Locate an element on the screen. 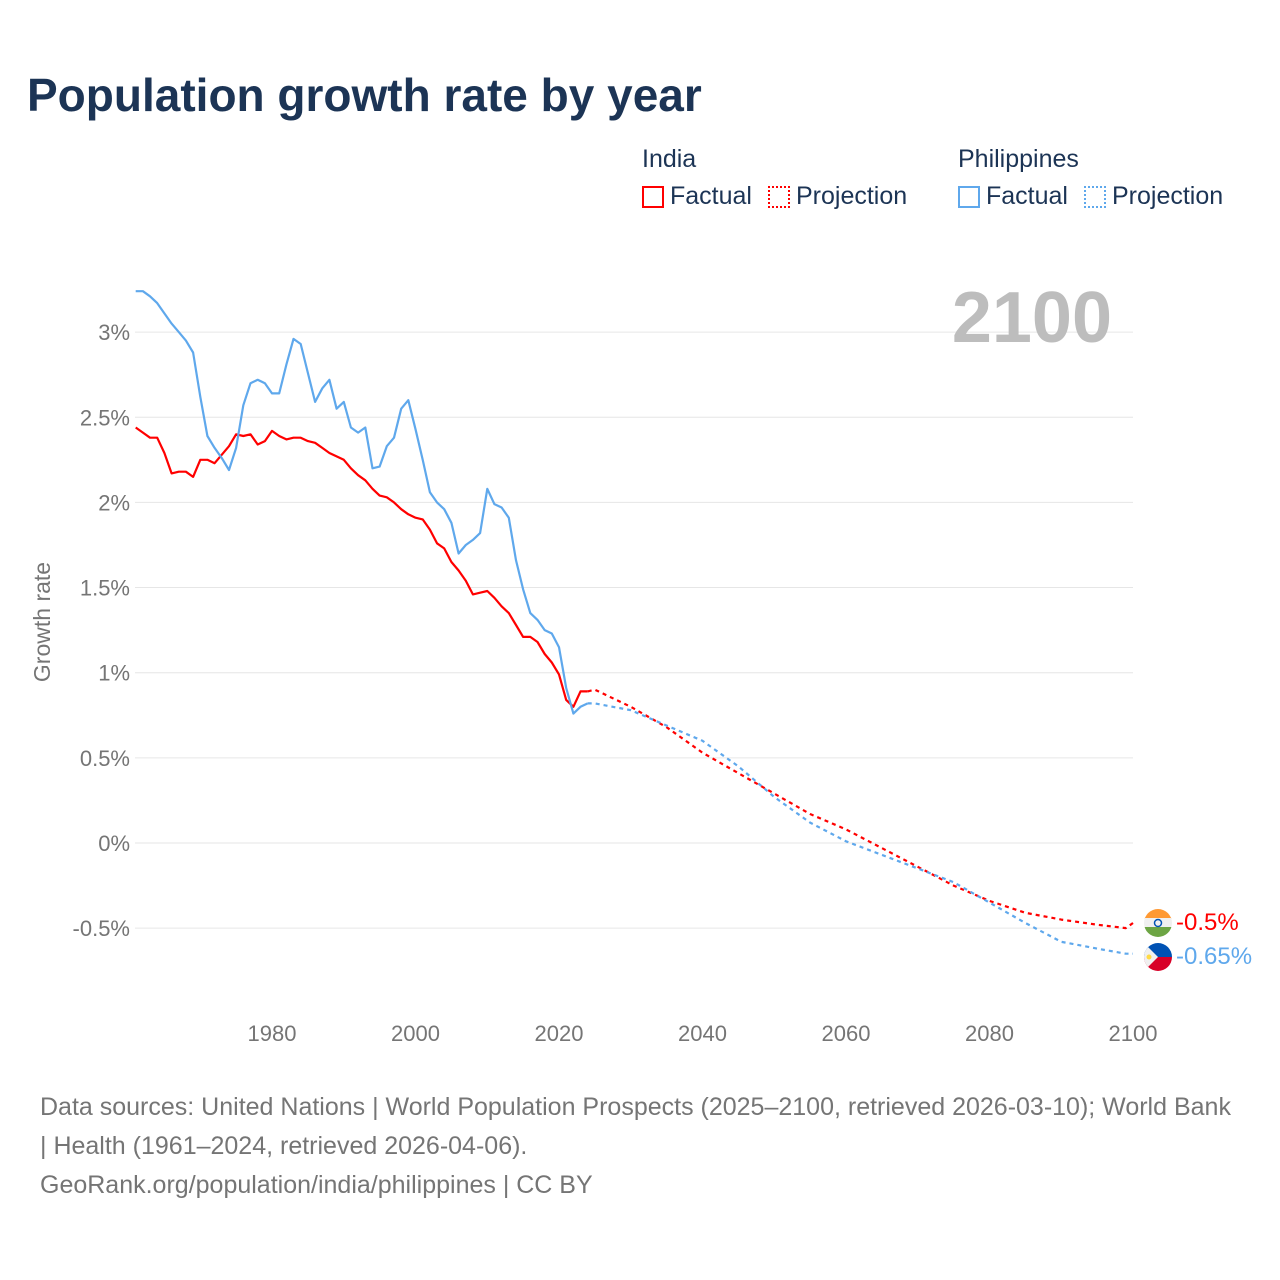 The width and height of the screenshot is (1280, 1280). y-axis-label: Growth rate is located at coordinates (42, 622).